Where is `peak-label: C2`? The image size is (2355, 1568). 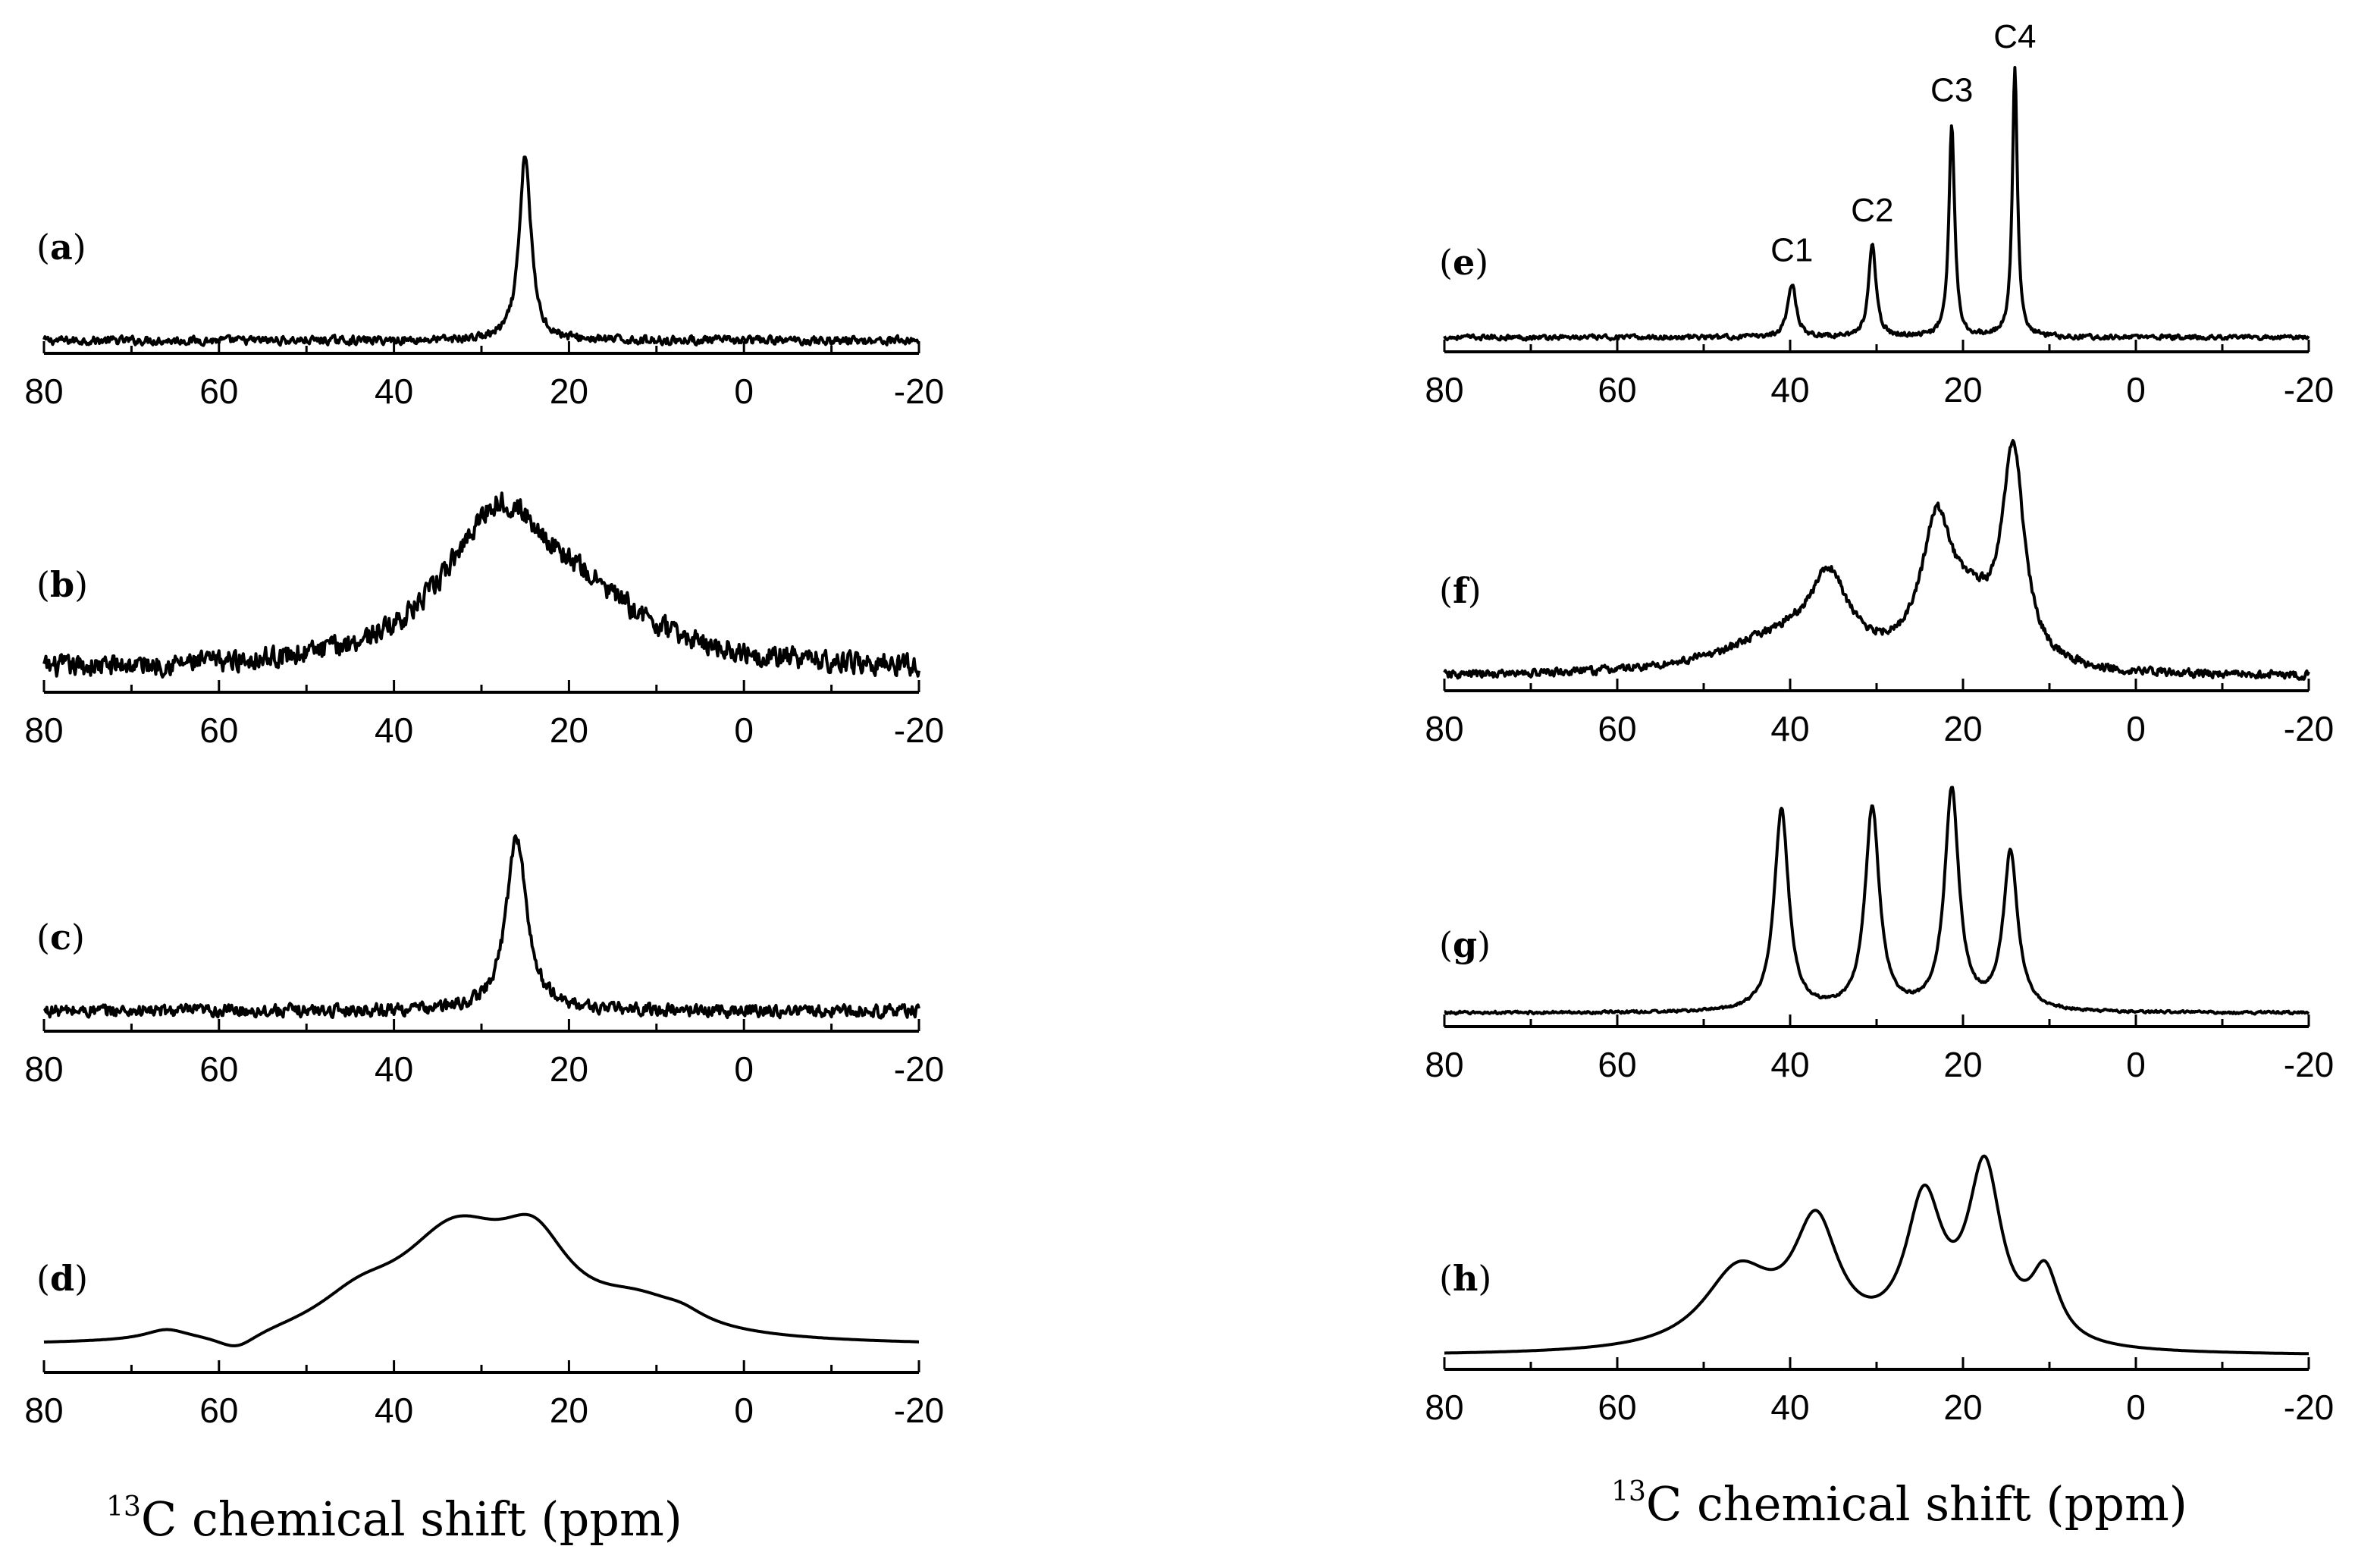
peak-label: C2 is located at coordinates (1872, 211).